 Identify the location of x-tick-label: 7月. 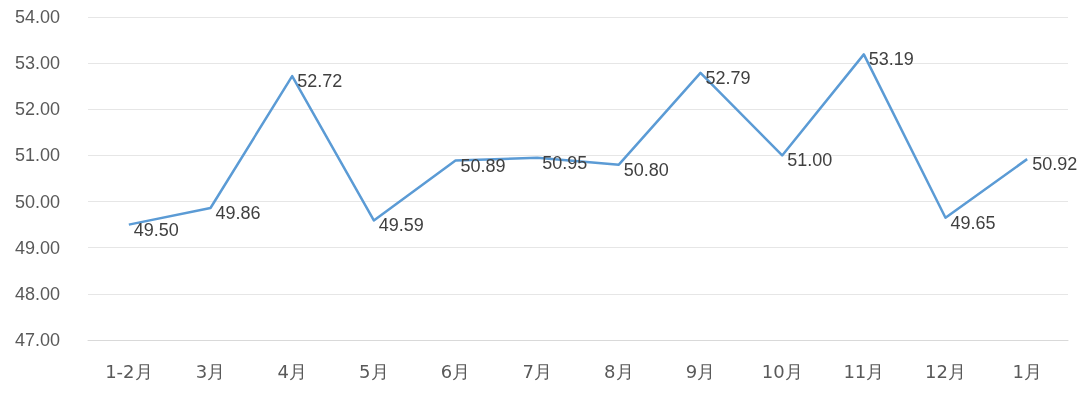
(537, 371).